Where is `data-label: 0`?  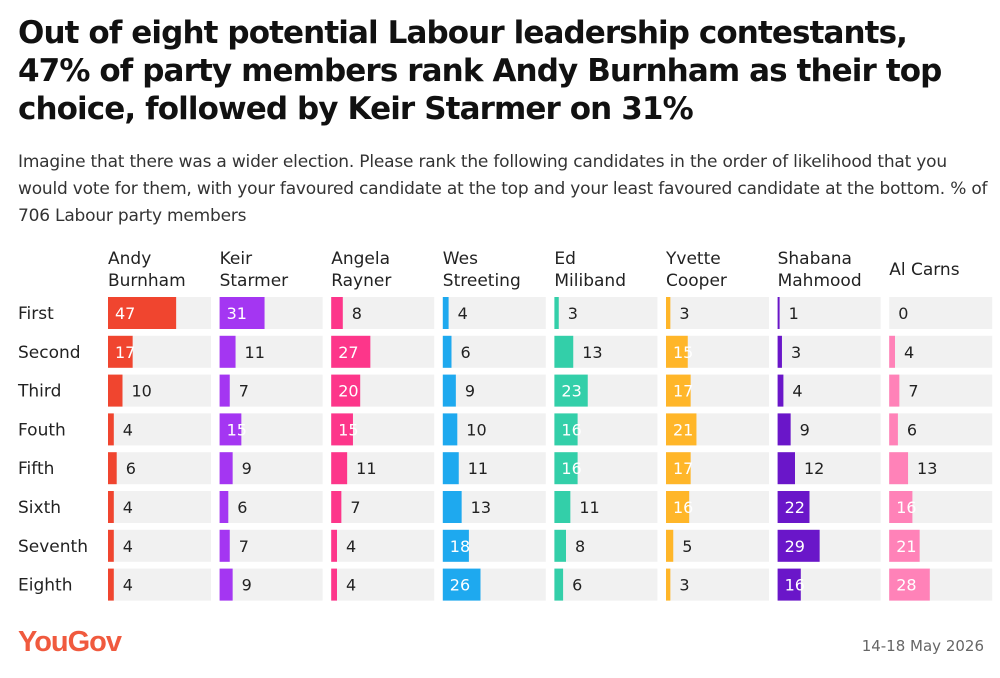 data-label: 0 is located at coordinates (903, 313).